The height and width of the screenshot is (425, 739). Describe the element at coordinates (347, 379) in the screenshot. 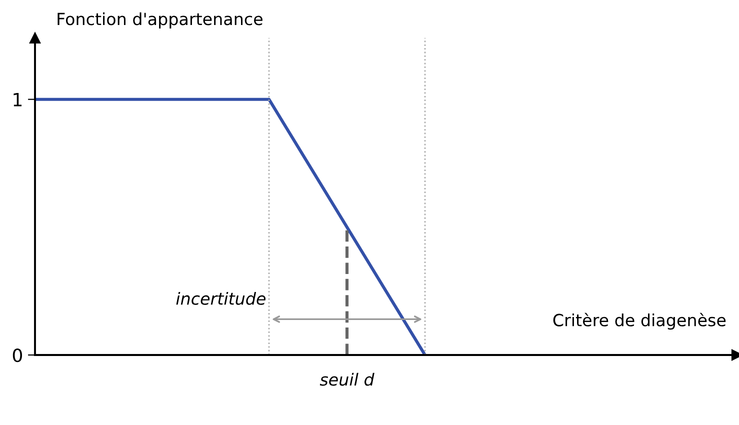

I see `text: seuil d` at that location.